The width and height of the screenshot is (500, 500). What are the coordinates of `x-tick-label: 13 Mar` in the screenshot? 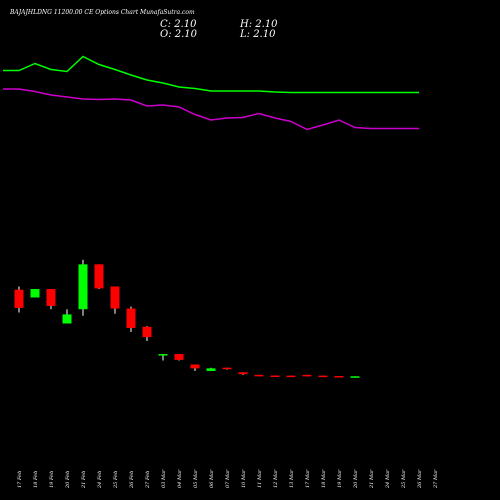 It's located at (292, 478).